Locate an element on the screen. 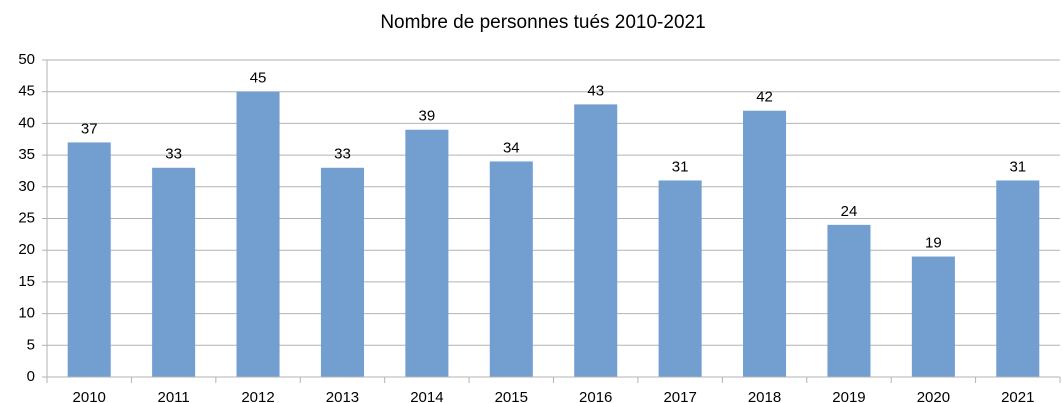  value-label: 34 is located at coordinates (511, 147).